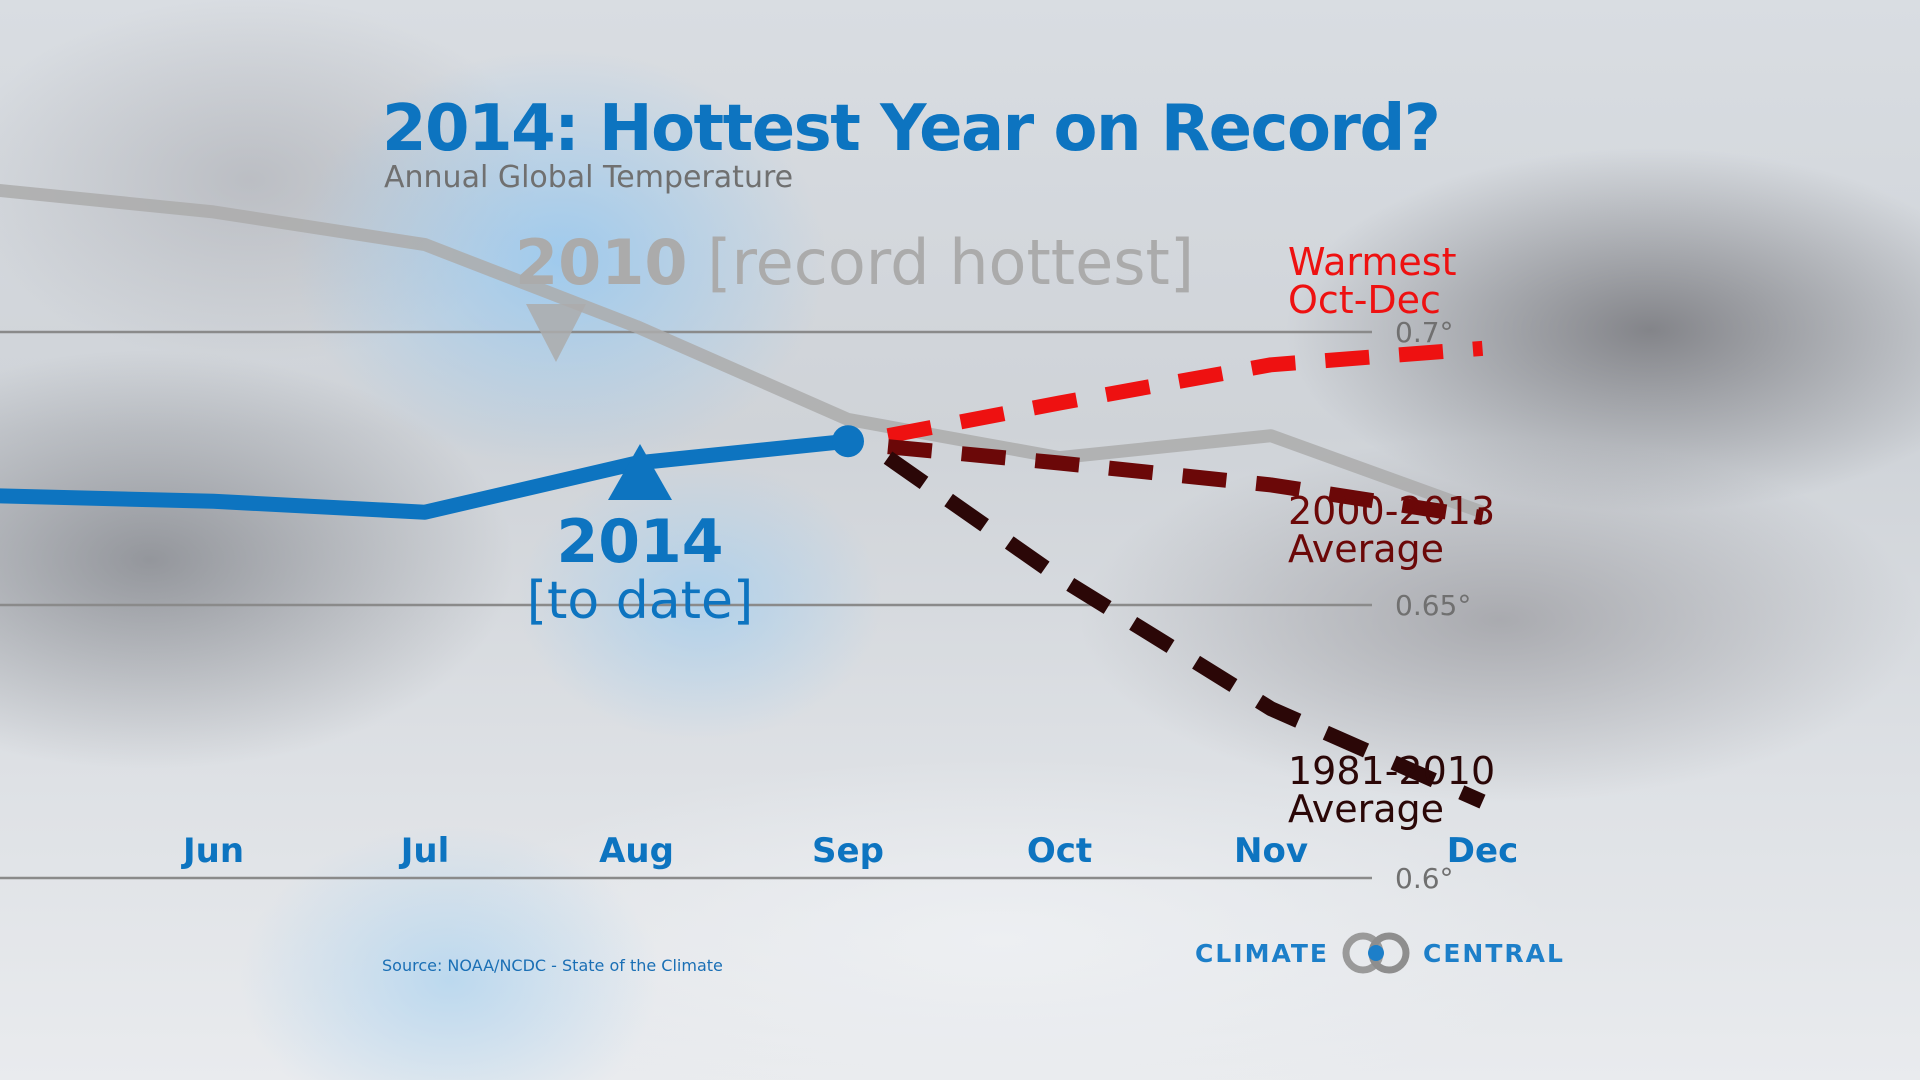  What do you see at coordinates (424, 851) in the screenshot?
I see `x-tick-label: Jul` at bounding box center [424, 851].